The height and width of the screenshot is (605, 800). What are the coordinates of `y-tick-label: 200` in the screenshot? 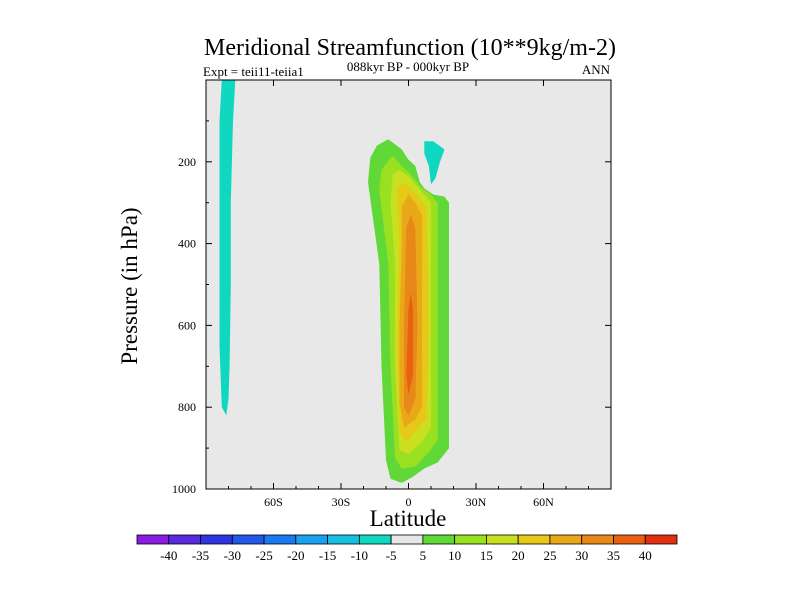 It's located at (187, 162).